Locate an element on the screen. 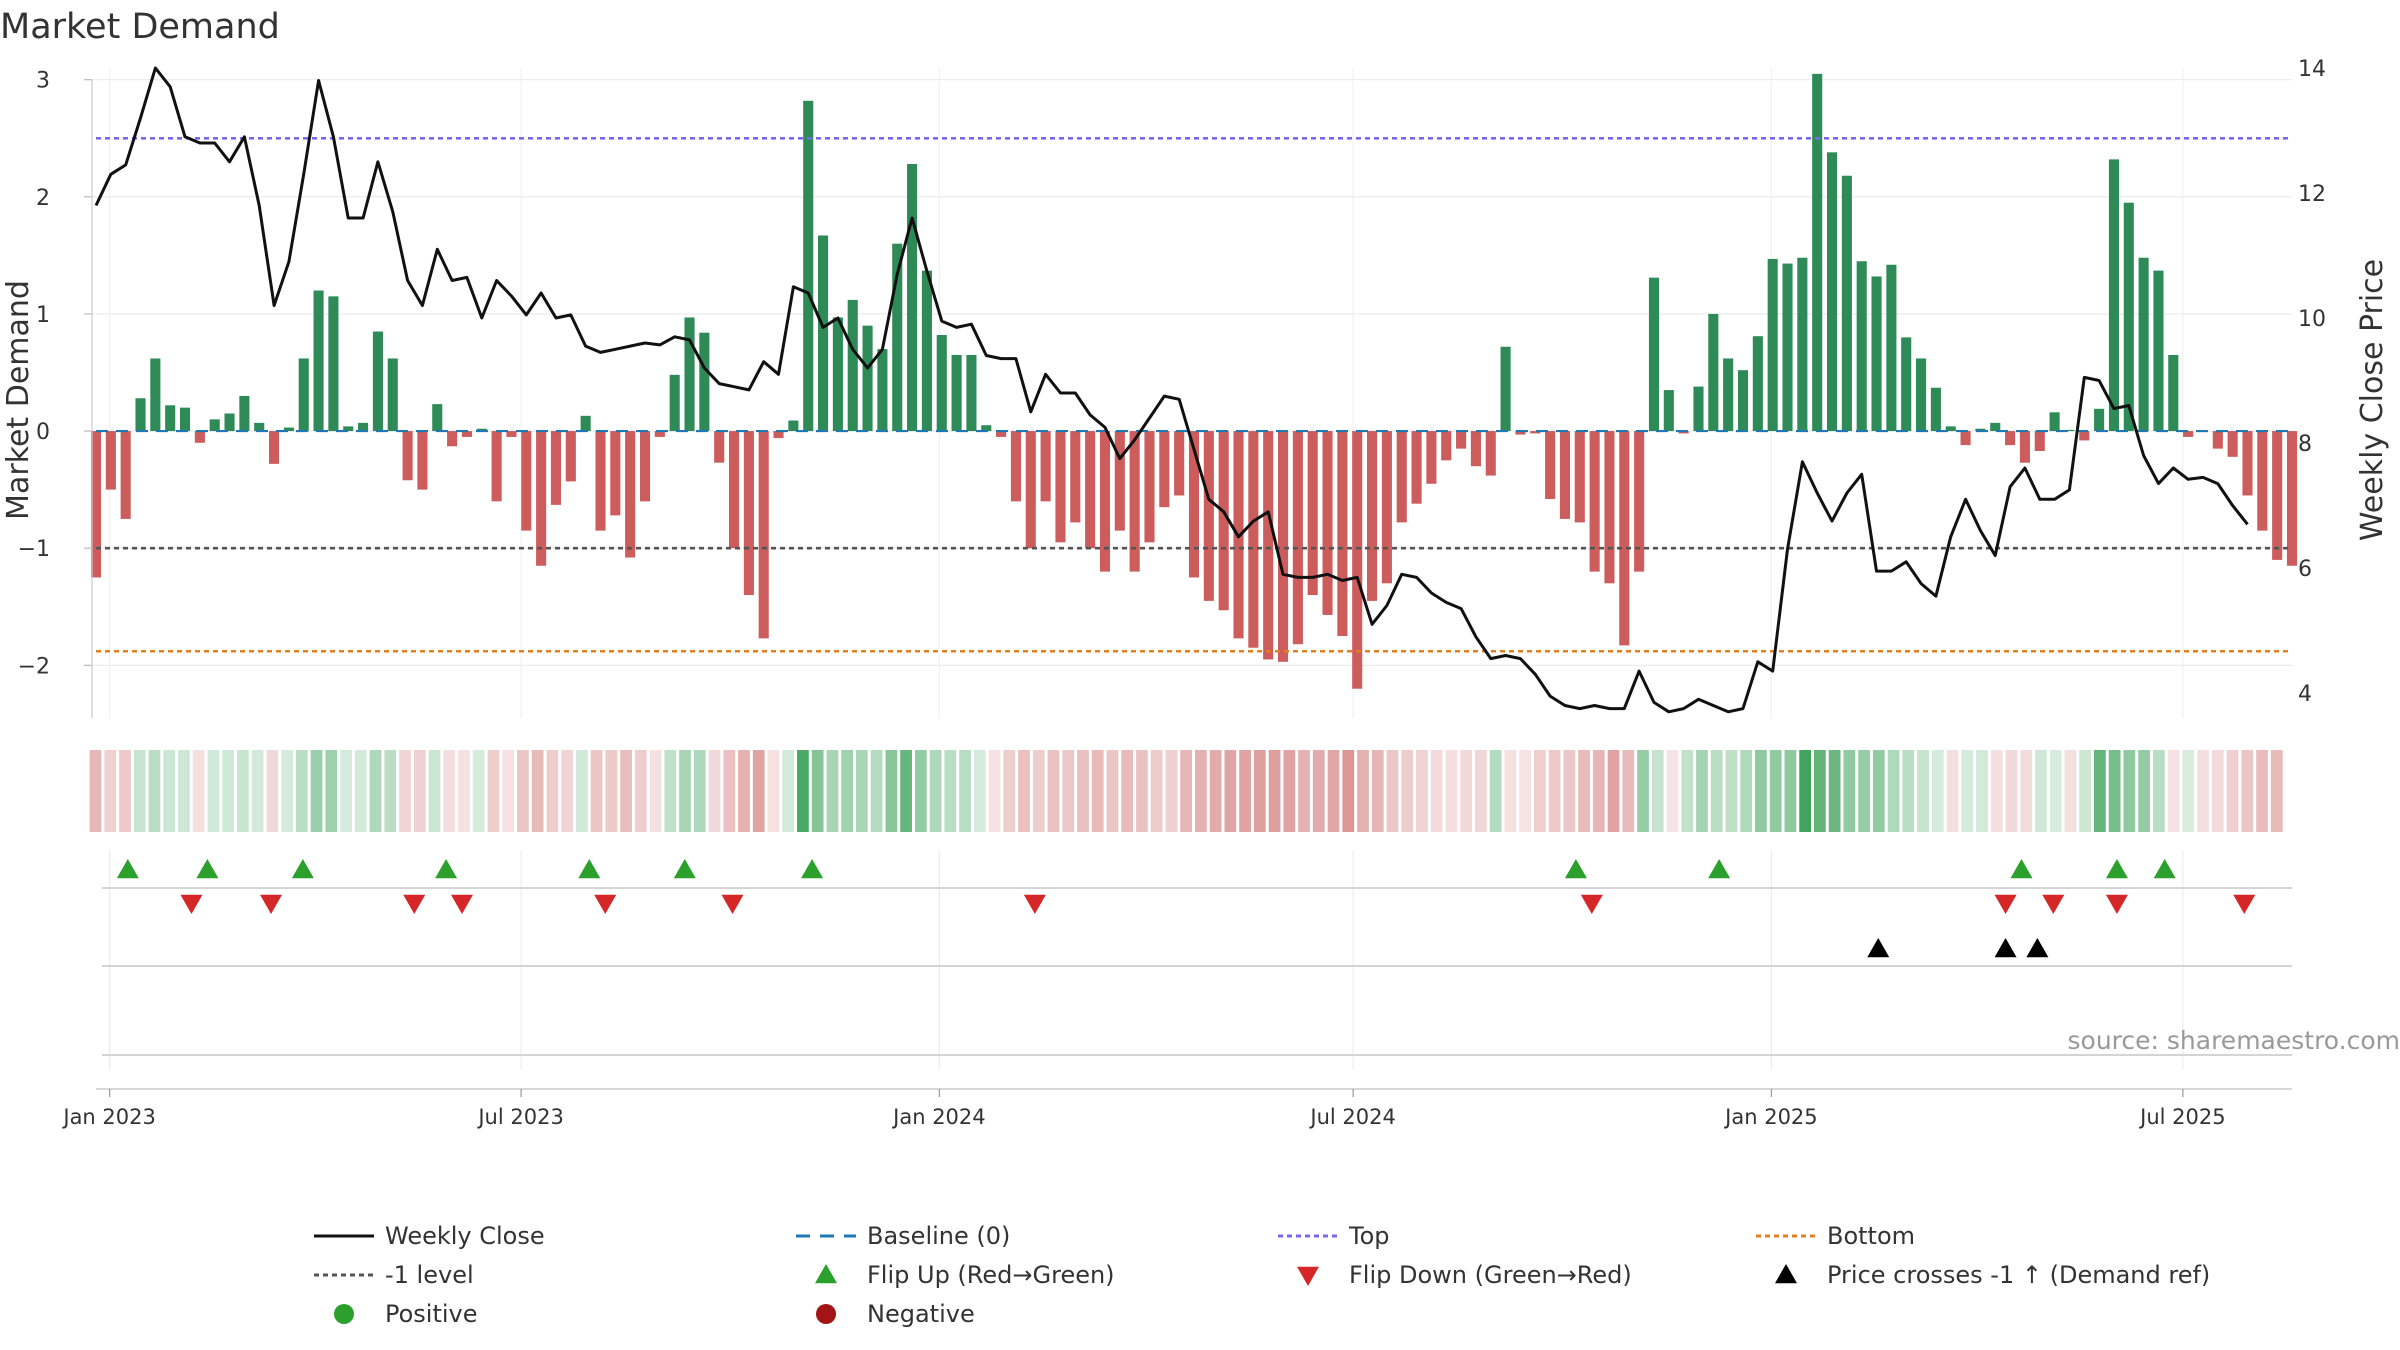 The image size is (2400, 1350). legend-label: Price crosses -1 ↑ (Demand ref) is located at coordinates (2018, 1275).